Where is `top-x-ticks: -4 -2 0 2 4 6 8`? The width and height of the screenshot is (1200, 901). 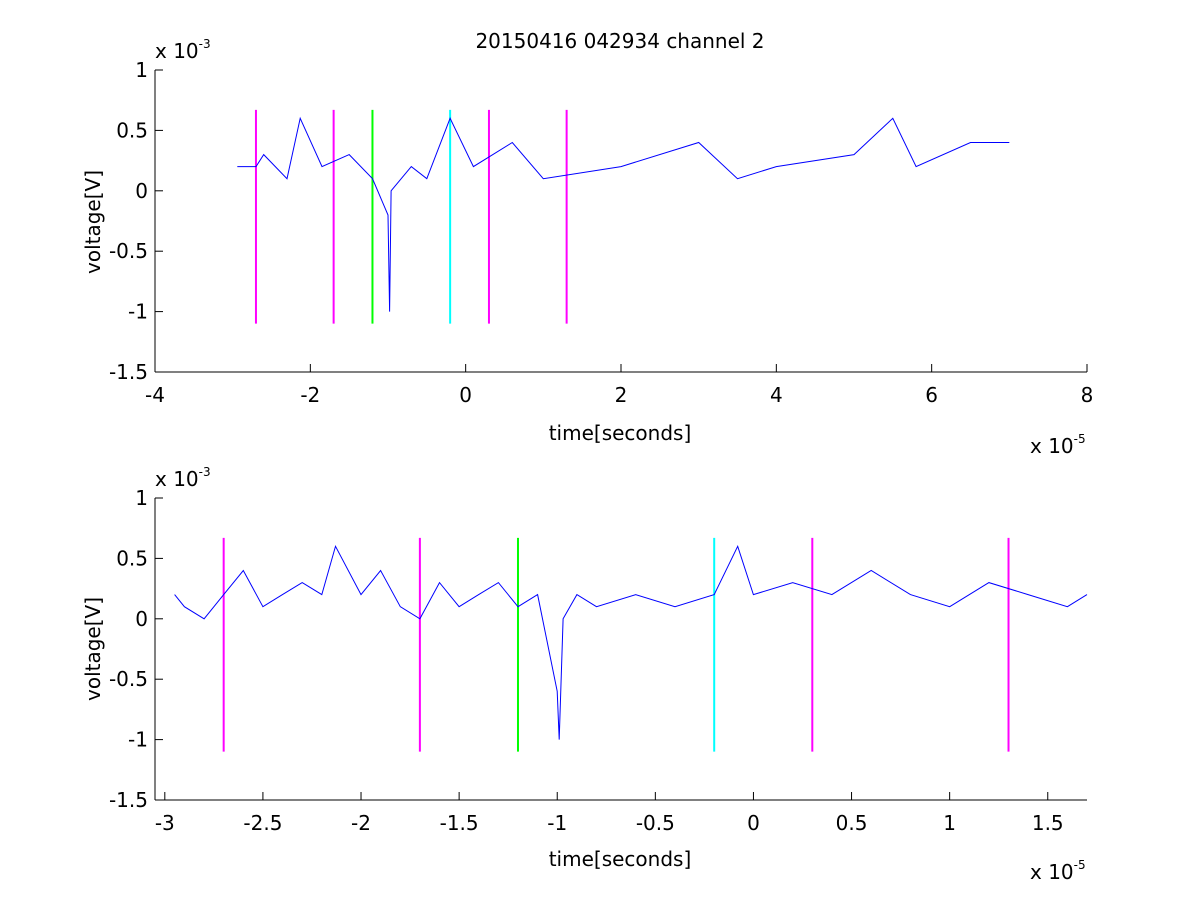 top-x-ticks: -4 -2 0 2 4 6 8 is located at coordinates (619, 385).